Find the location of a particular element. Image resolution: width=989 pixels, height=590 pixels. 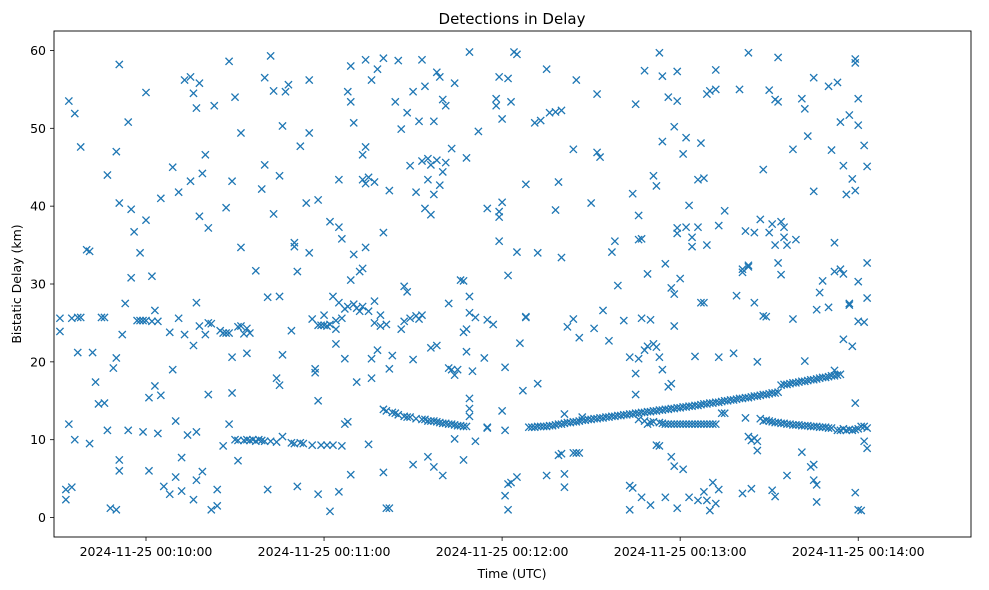

x-tick-label: 2024-11-25 00:11:00 is located at coordinates (324, 551).